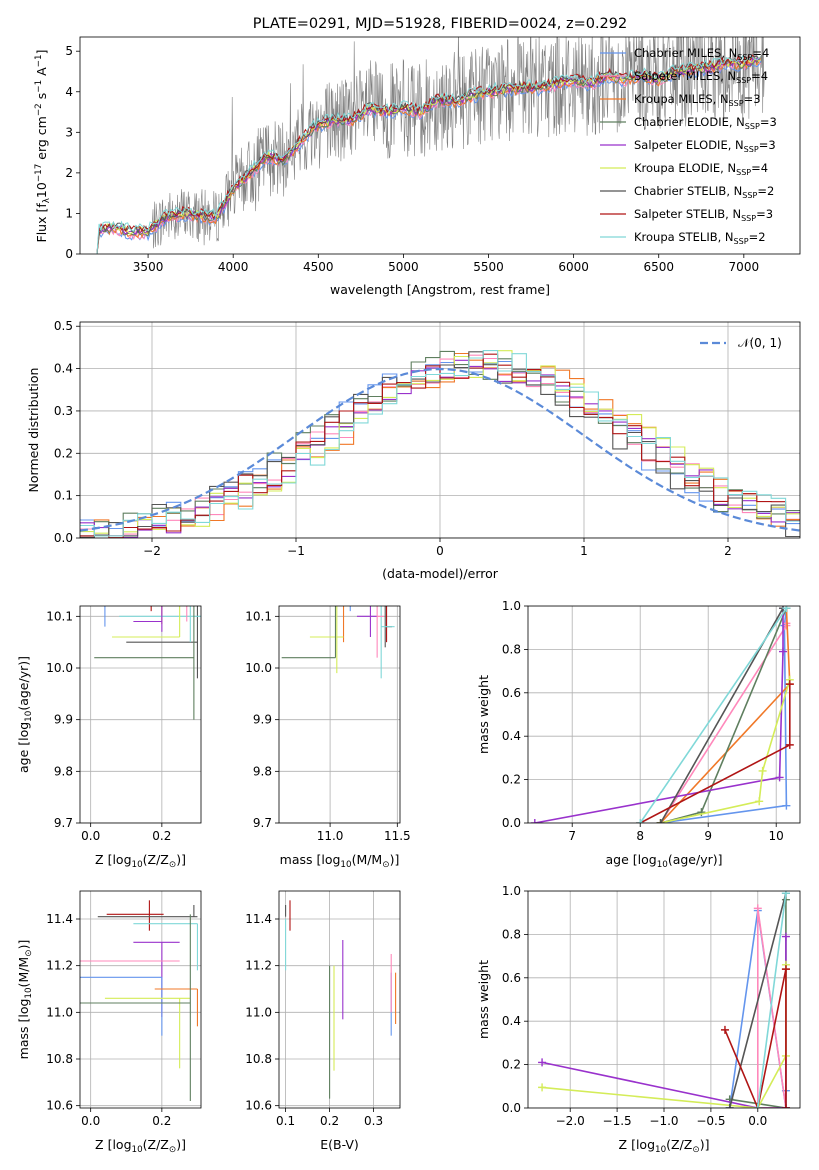 The image size is (819, 1170). I want to click on residual-histogram-kroupa-stelib, so click(440, 443).